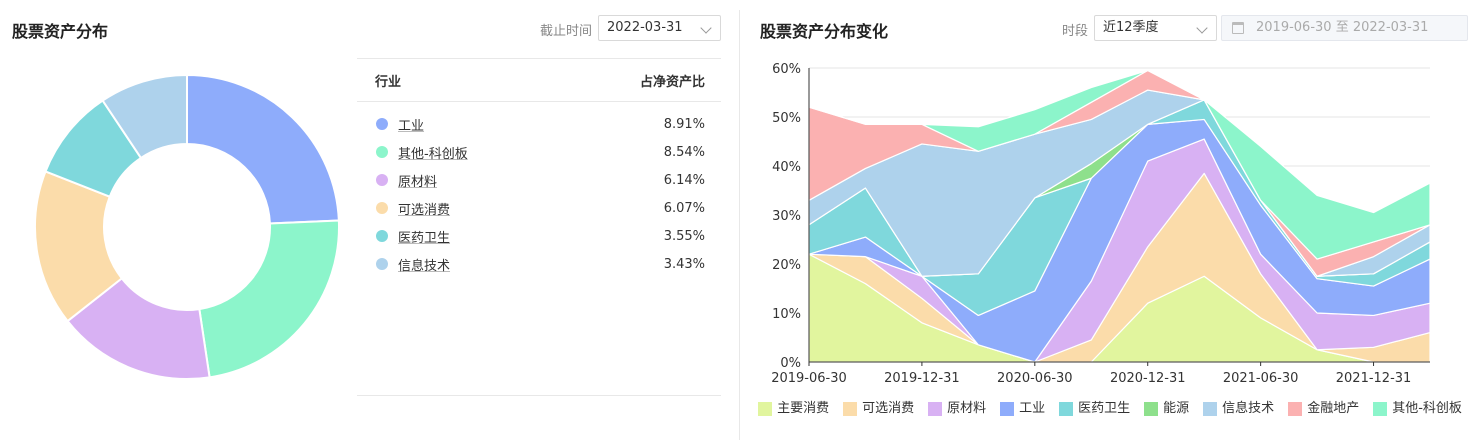 The width and height of the screenshot is (1481, 447). Describe the element at coordinates (739, 225) in the screenshot. I see `panel-divider` at that location.